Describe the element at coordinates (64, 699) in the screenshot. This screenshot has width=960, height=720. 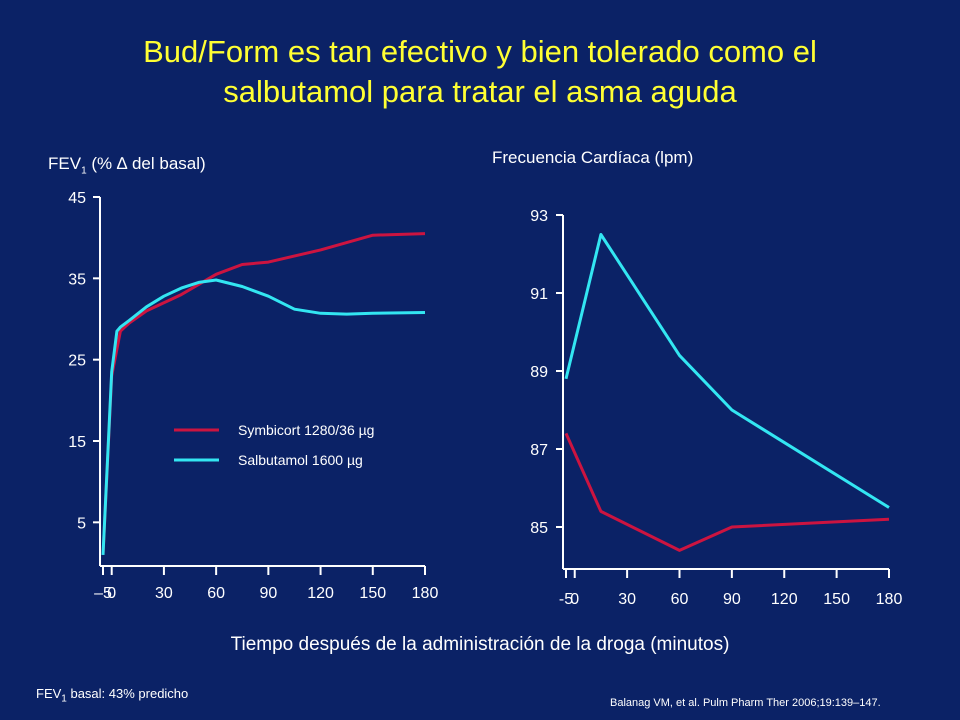
I see `footnote-sub: 1` at that location.